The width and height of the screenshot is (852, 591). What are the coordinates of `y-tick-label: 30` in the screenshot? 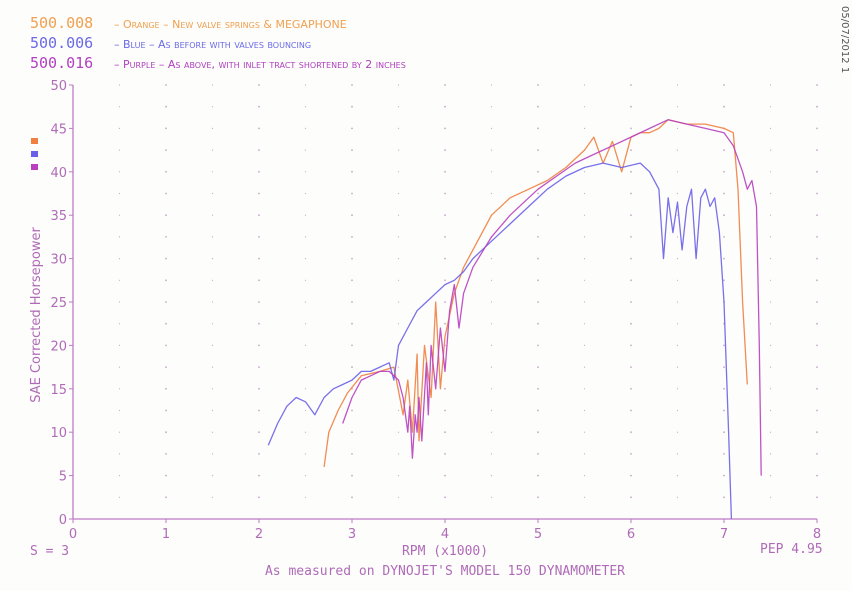 It's located at (58, 260).